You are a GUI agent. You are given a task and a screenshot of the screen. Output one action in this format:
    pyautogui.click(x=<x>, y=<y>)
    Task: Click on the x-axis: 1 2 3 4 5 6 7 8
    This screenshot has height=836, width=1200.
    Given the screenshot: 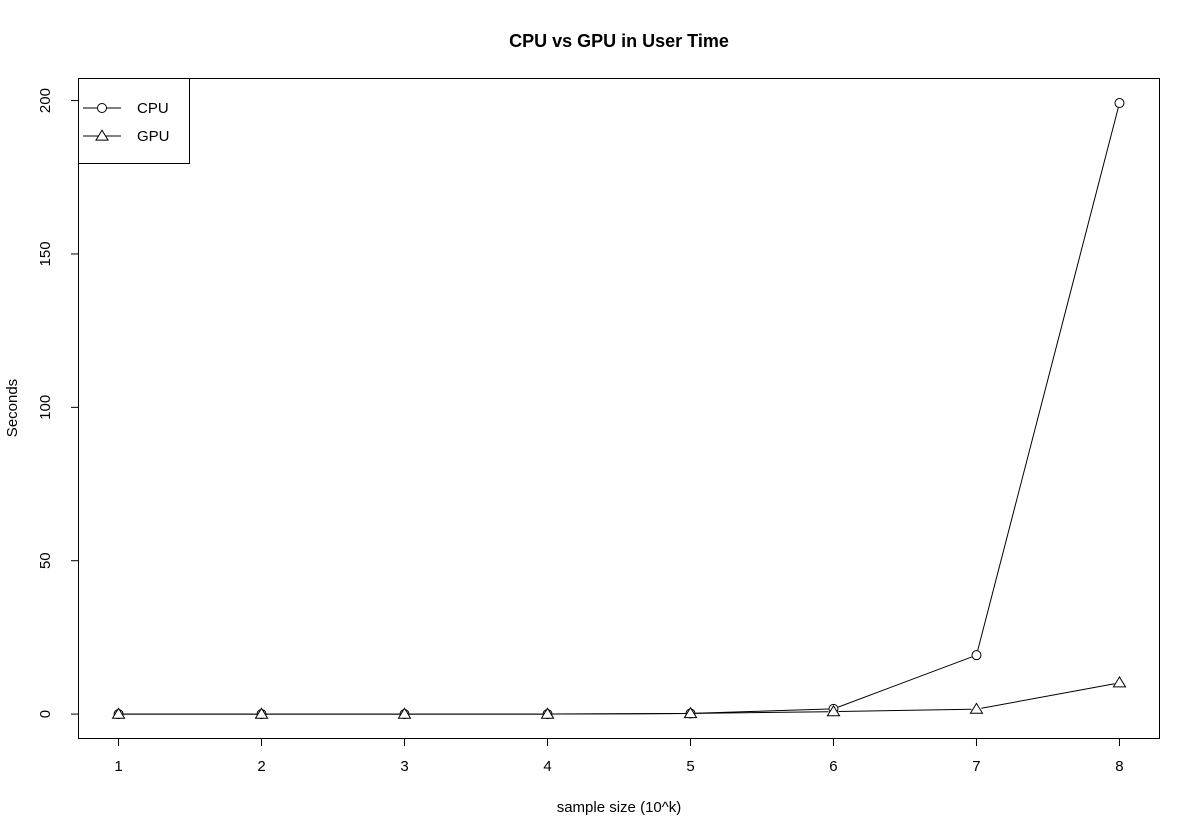 What is the action you would take?
    pyautogui.click(x=619, y=756)
    